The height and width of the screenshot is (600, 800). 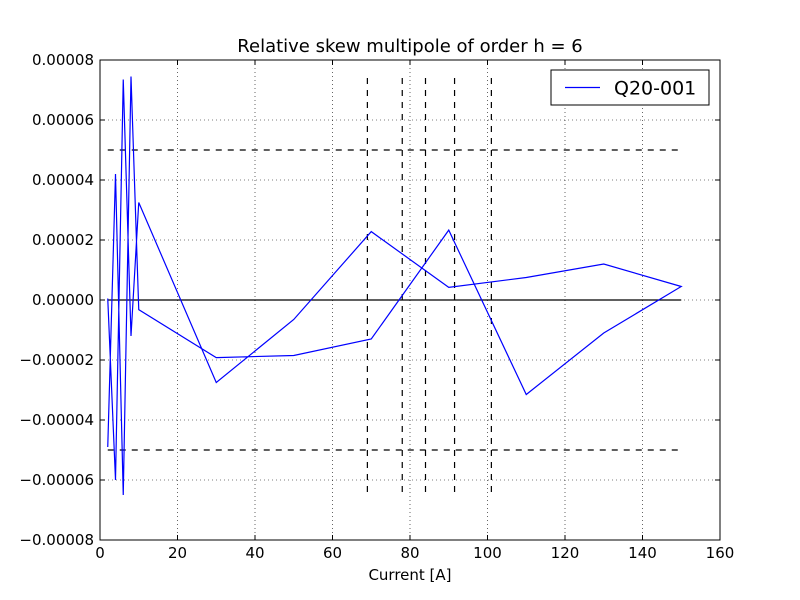 I want to click on x-tick-label: 120, so click(x=565, y=553).